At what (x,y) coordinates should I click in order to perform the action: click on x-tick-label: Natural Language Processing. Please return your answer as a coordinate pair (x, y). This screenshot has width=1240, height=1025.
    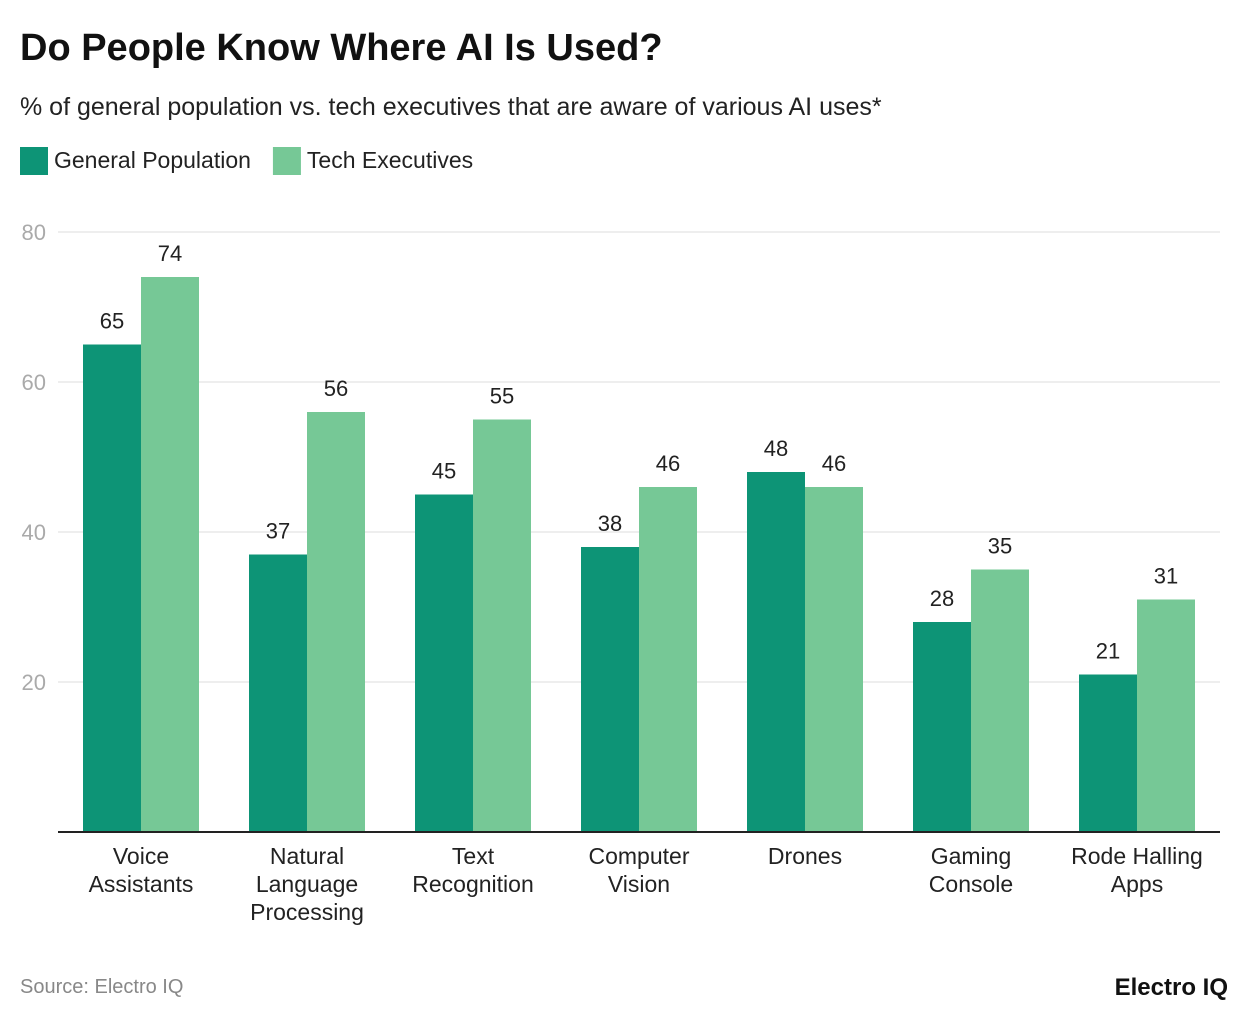
    Looking at the image, I should click on (307, 884).